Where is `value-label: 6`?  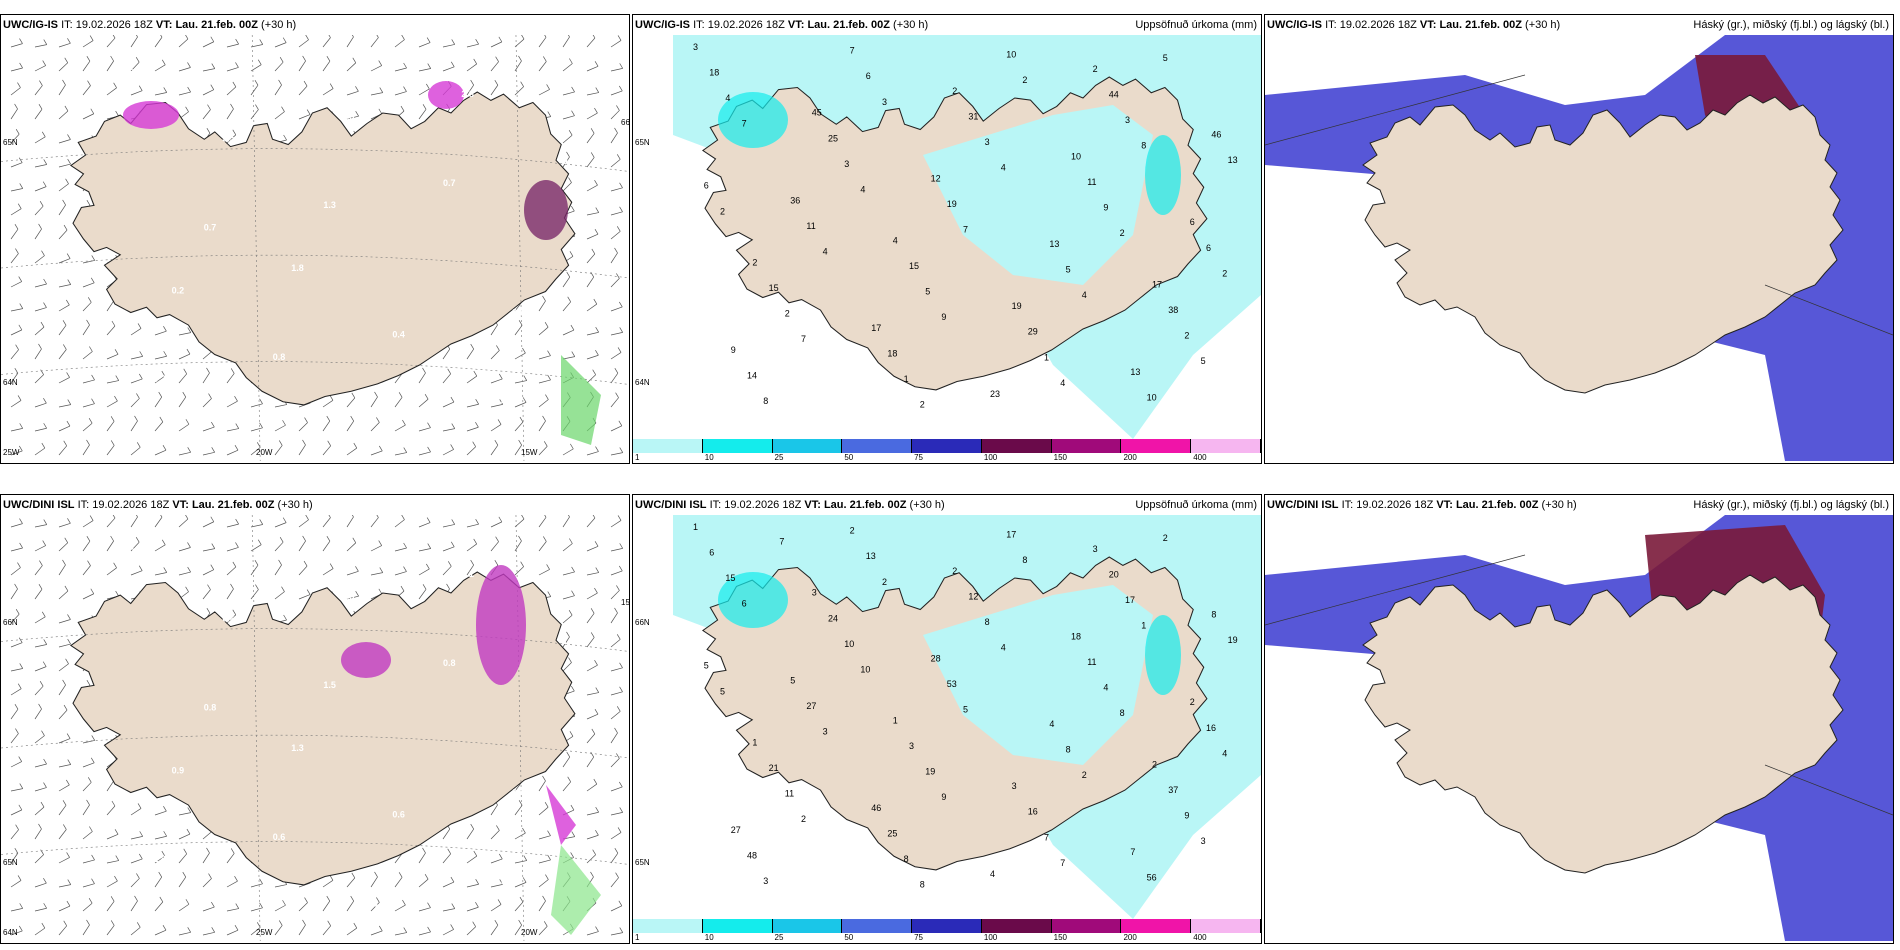
value-label: 6 is located at coordinates (744, 604).